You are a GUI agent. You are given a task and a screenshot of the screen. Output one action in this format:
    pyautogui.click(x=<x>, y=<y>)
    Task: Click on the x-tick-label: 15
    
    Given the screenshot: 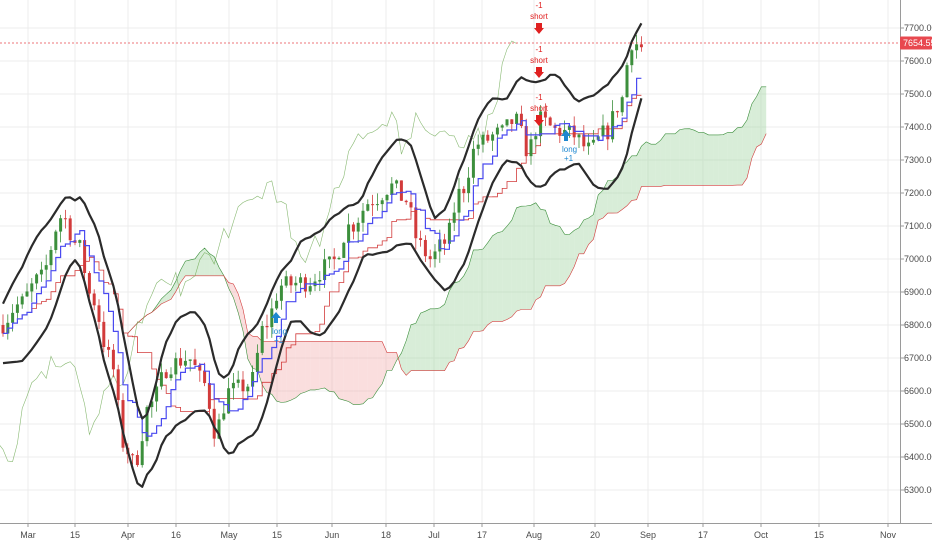 What is the action you would take?
    pyautogui.click(x=819, y=535)
    